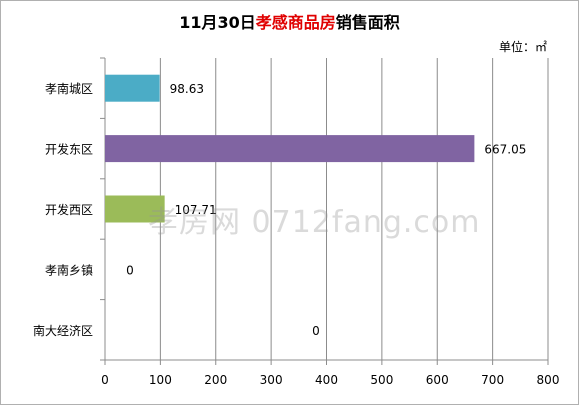 Image resolution: width=579 pixels, height=405 pixels. I want to click on x-tick-label: 800, so click(548, 380).